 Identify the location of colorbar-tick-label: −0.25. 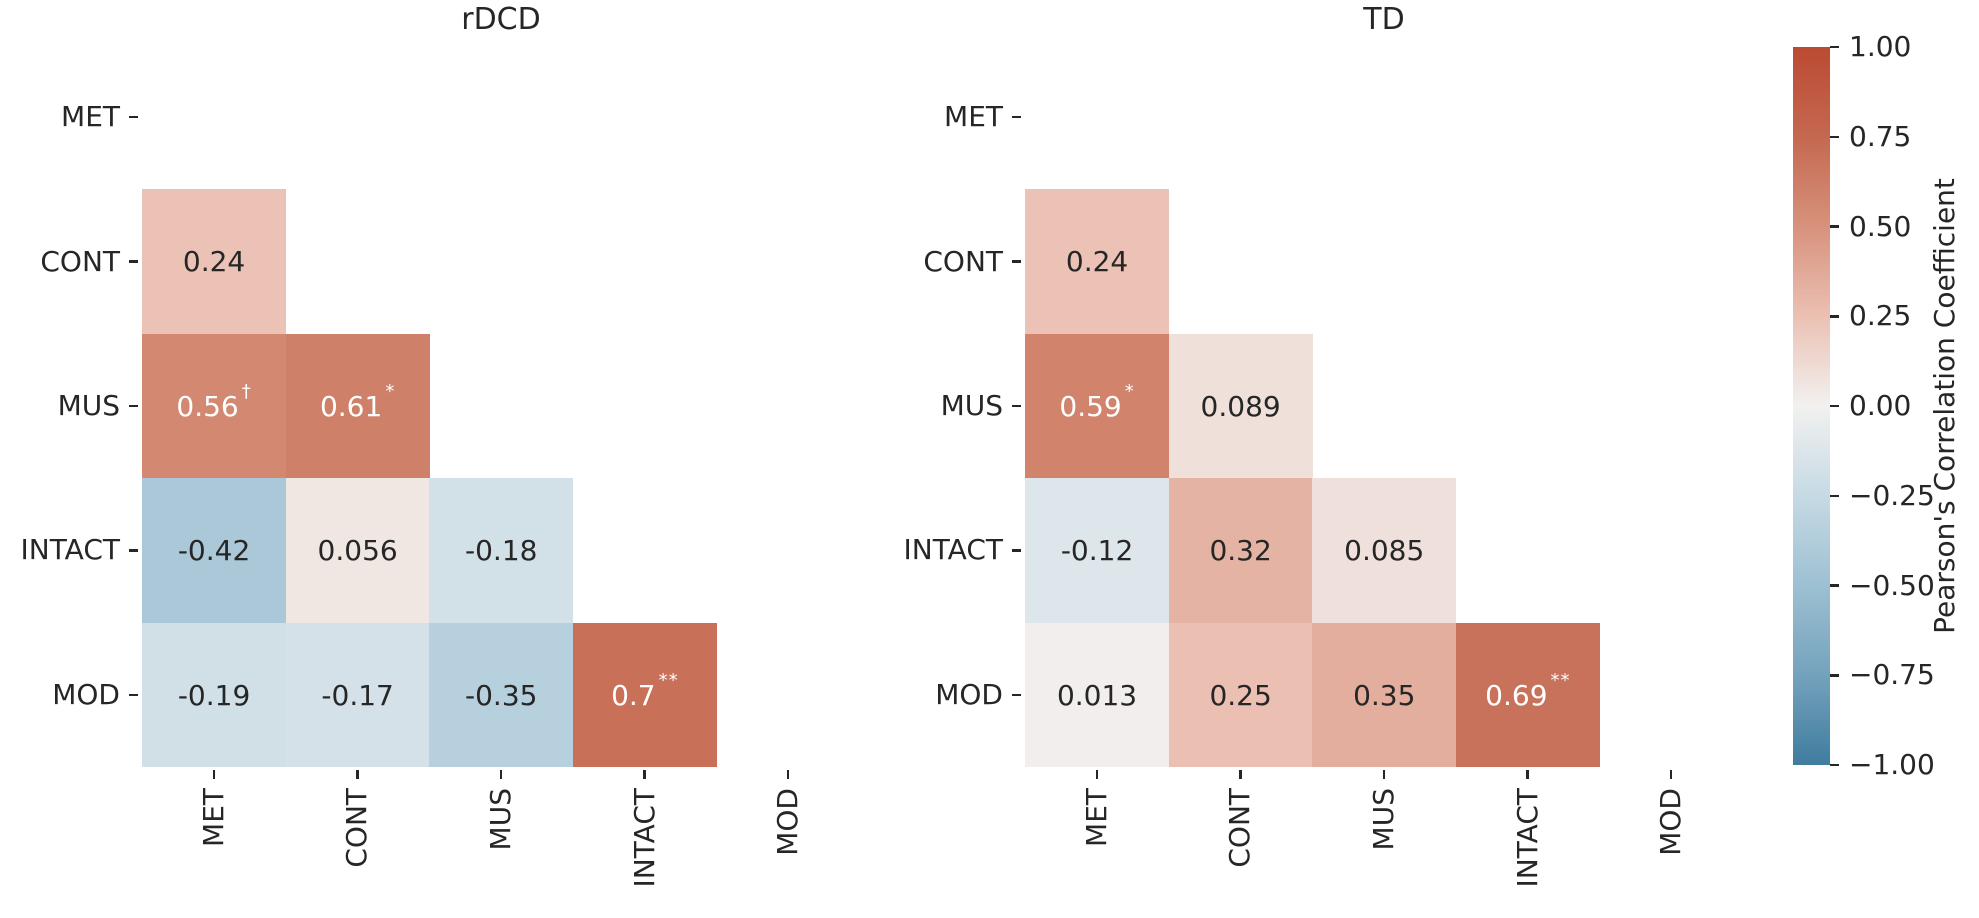
(1892, 495).